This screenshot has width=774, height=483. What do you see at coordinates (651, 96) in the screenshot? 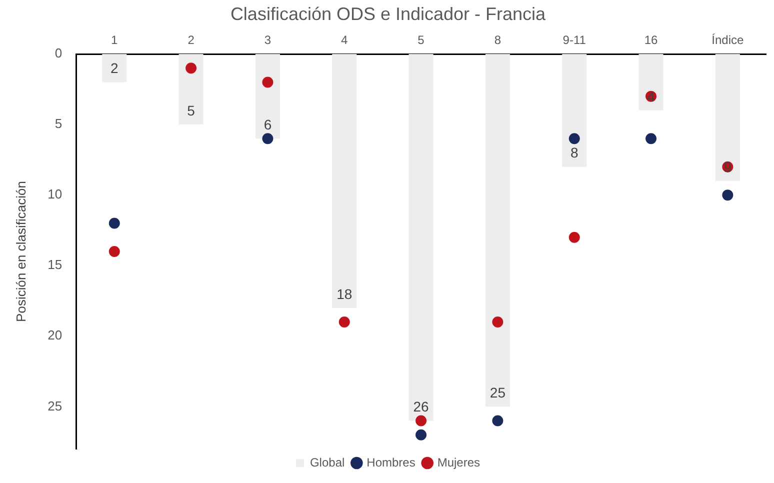
I see `data-label: 4` at bounding box center [651, 96].